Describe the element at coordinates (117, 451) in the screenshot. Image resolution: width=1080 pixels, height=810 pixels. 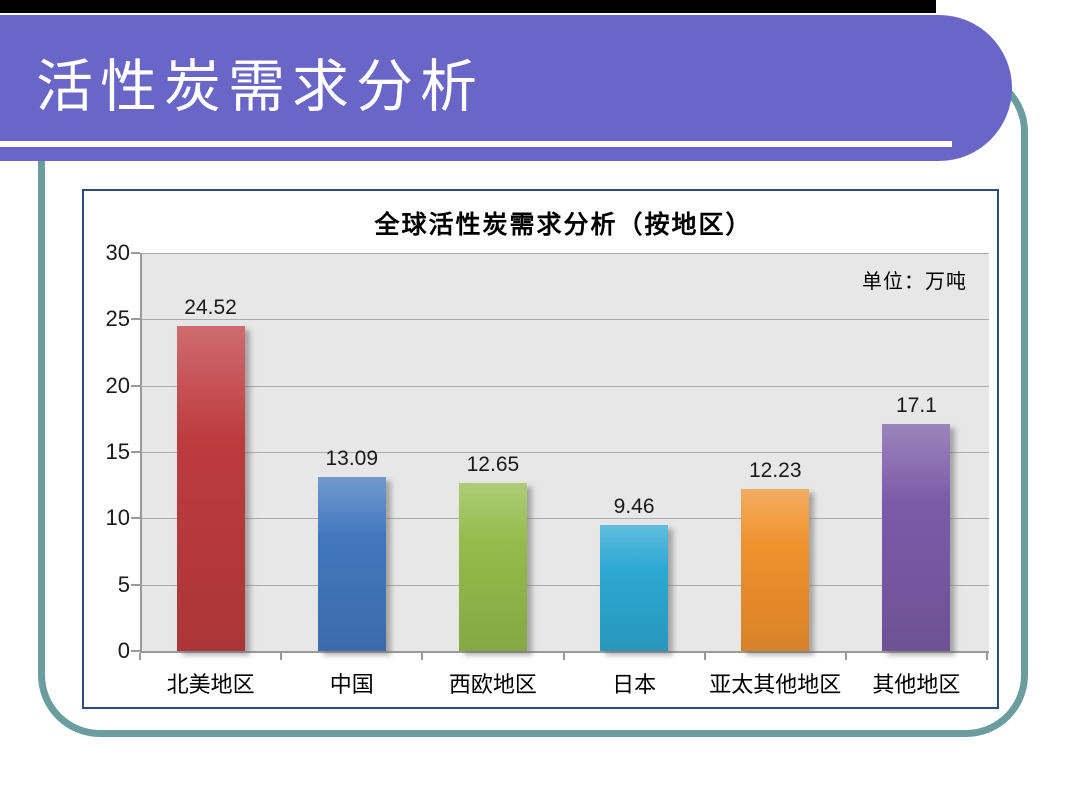
I see `y-axis-label-15: 15` at that location.